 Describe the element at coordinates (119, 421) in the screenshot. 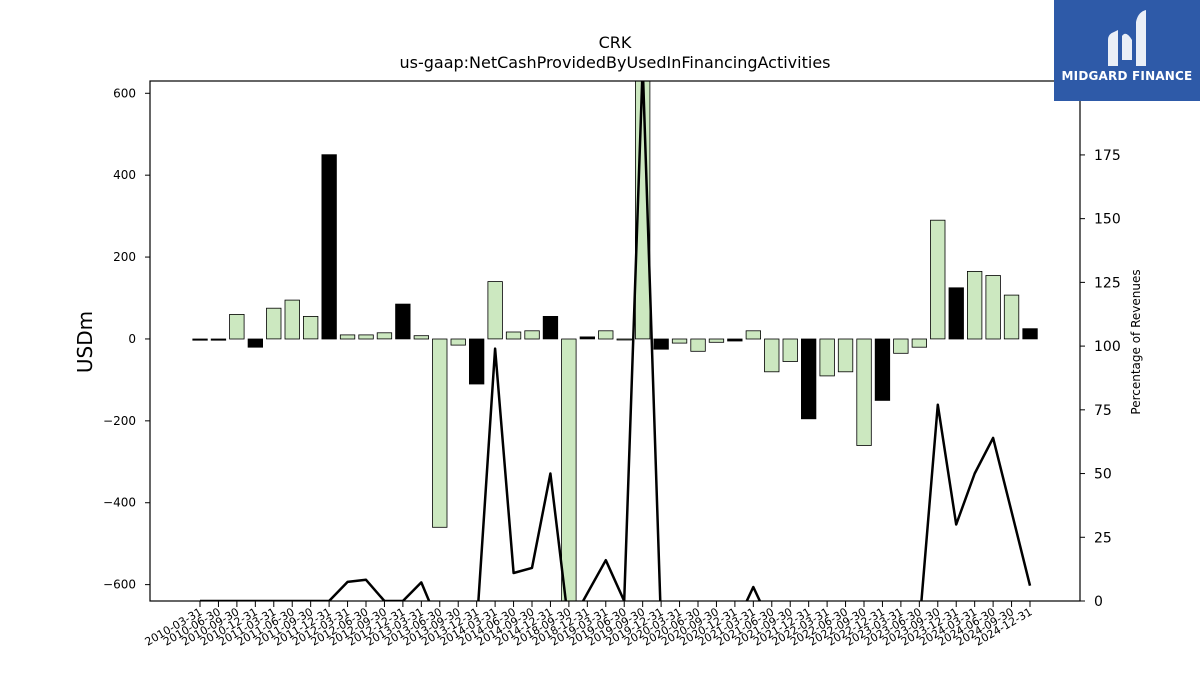

I see `y-tick-label: −200` at that location.